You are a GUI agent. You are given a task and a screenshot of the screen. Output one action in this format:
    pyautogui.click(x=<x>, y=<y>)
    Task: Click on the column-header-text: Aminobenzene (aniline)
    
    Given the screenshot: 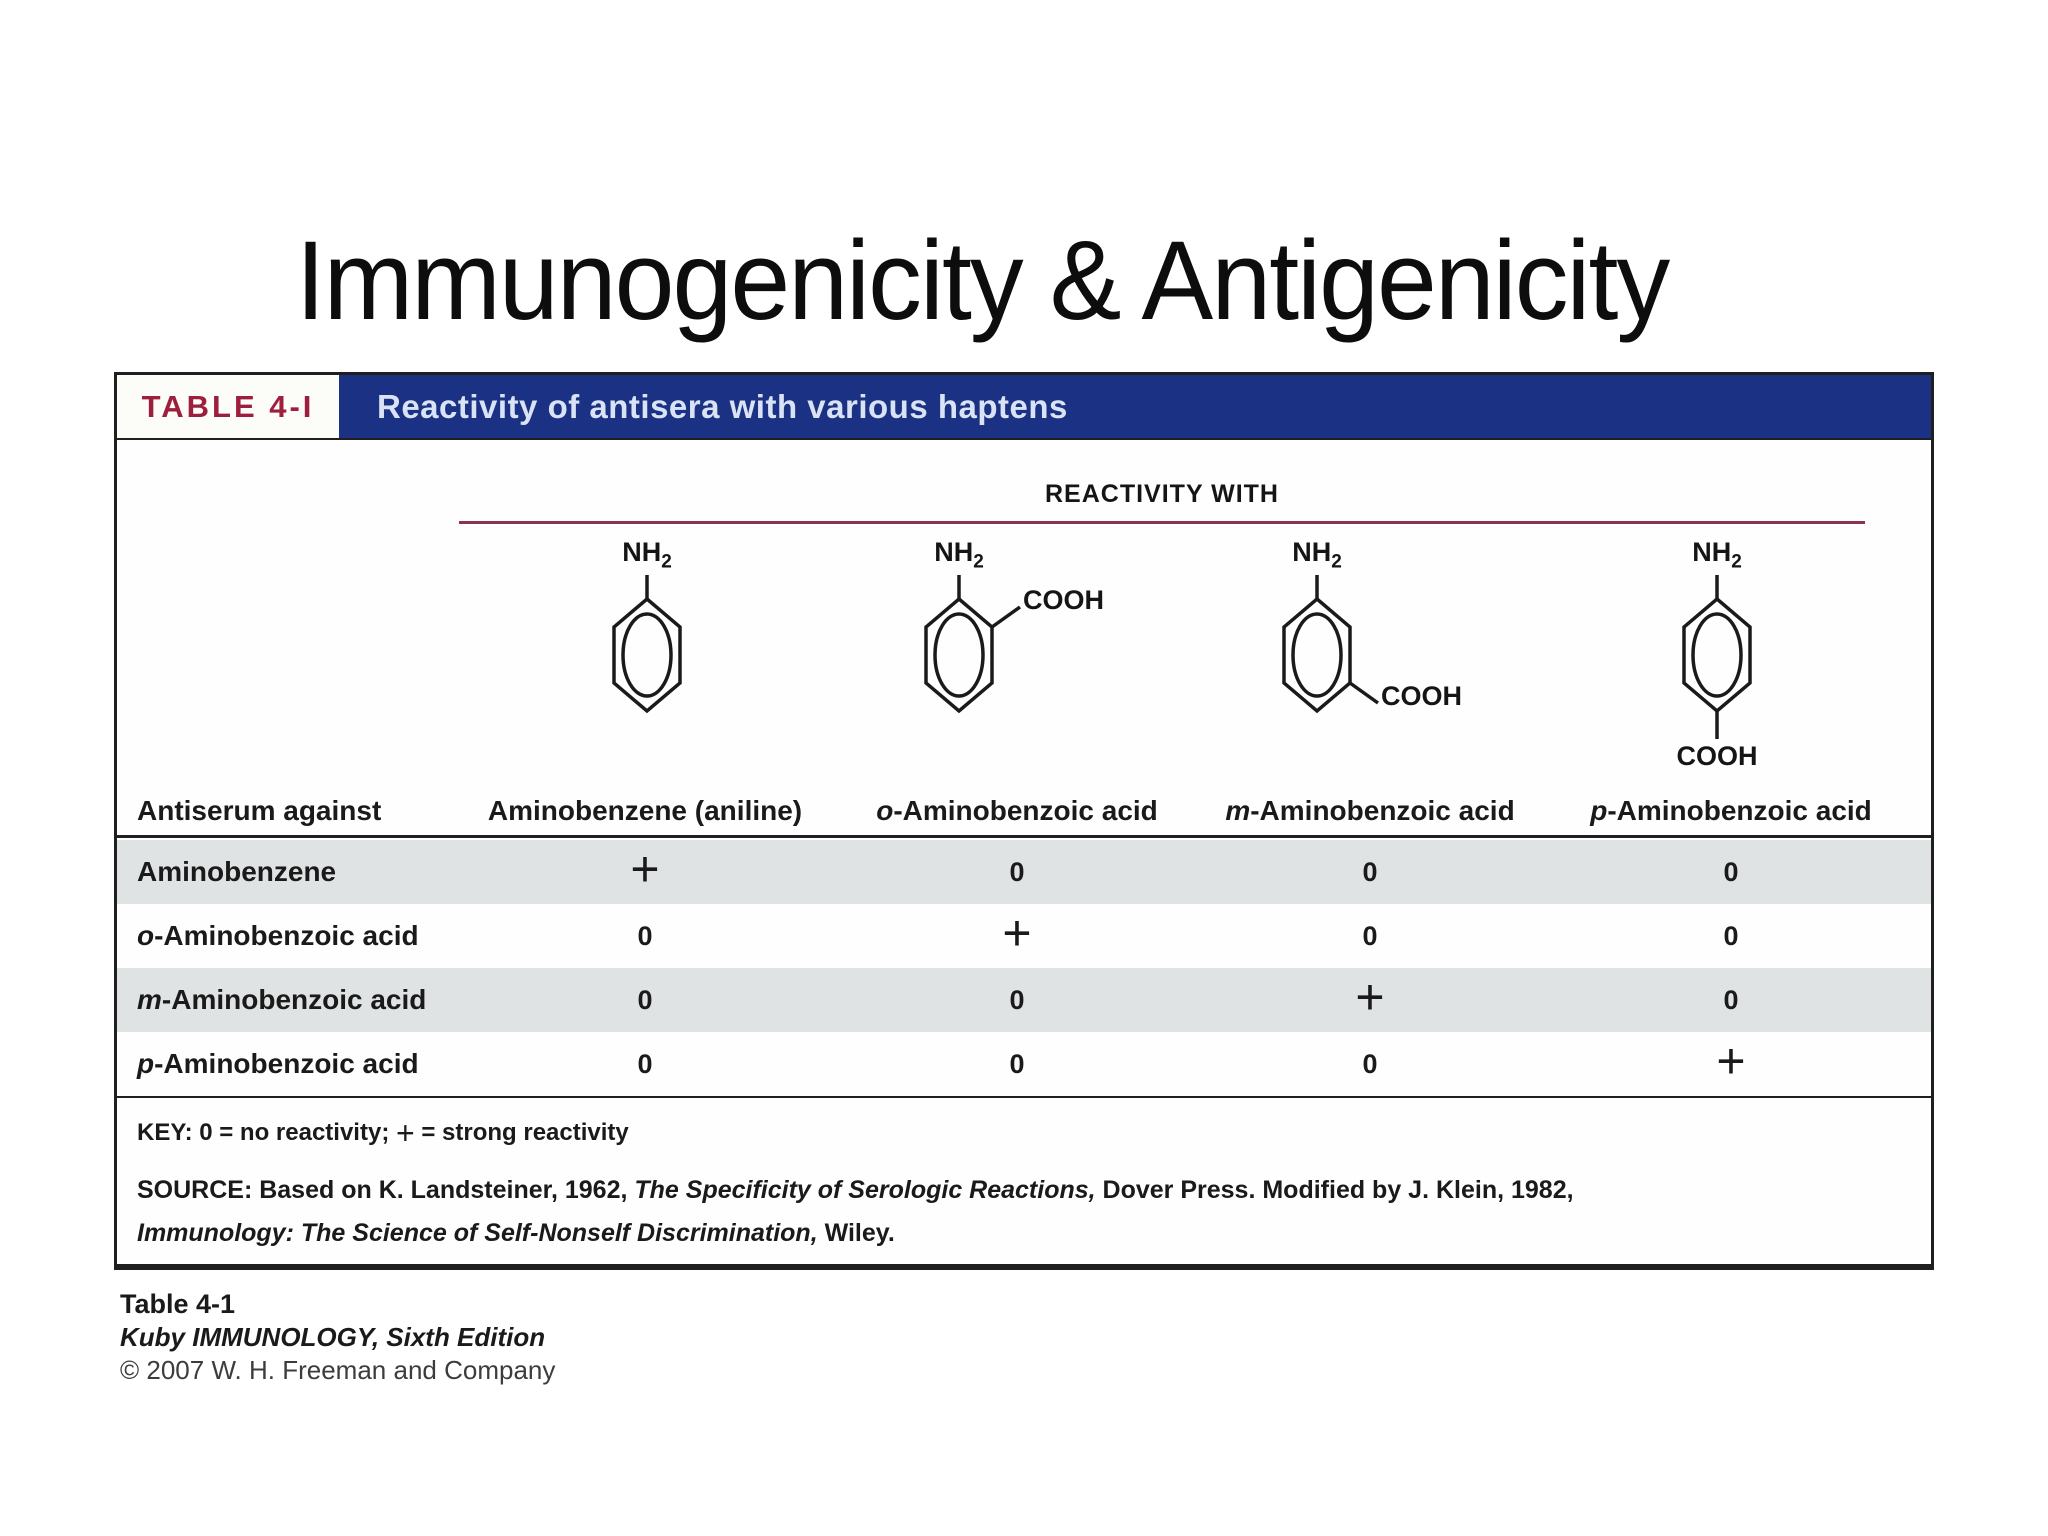 What is the action you would take?
    pyautogui.click(x=645, y=810)
    